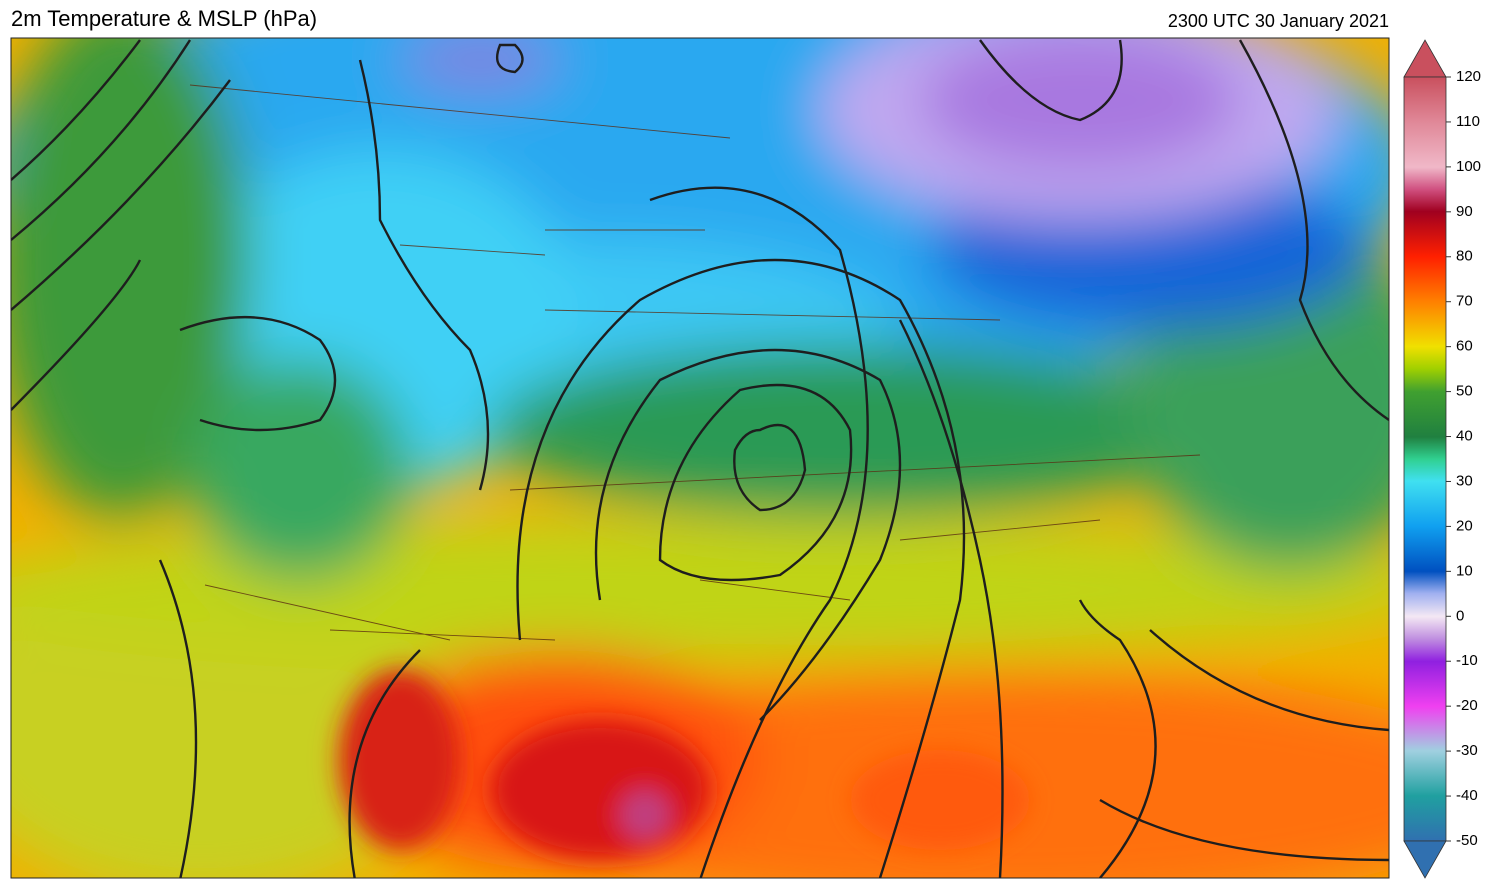 This screenshot has width=1495, height=895. Describe the element at coordinates (1425, 459) in the screenshot. I see `colorbar` at that location.